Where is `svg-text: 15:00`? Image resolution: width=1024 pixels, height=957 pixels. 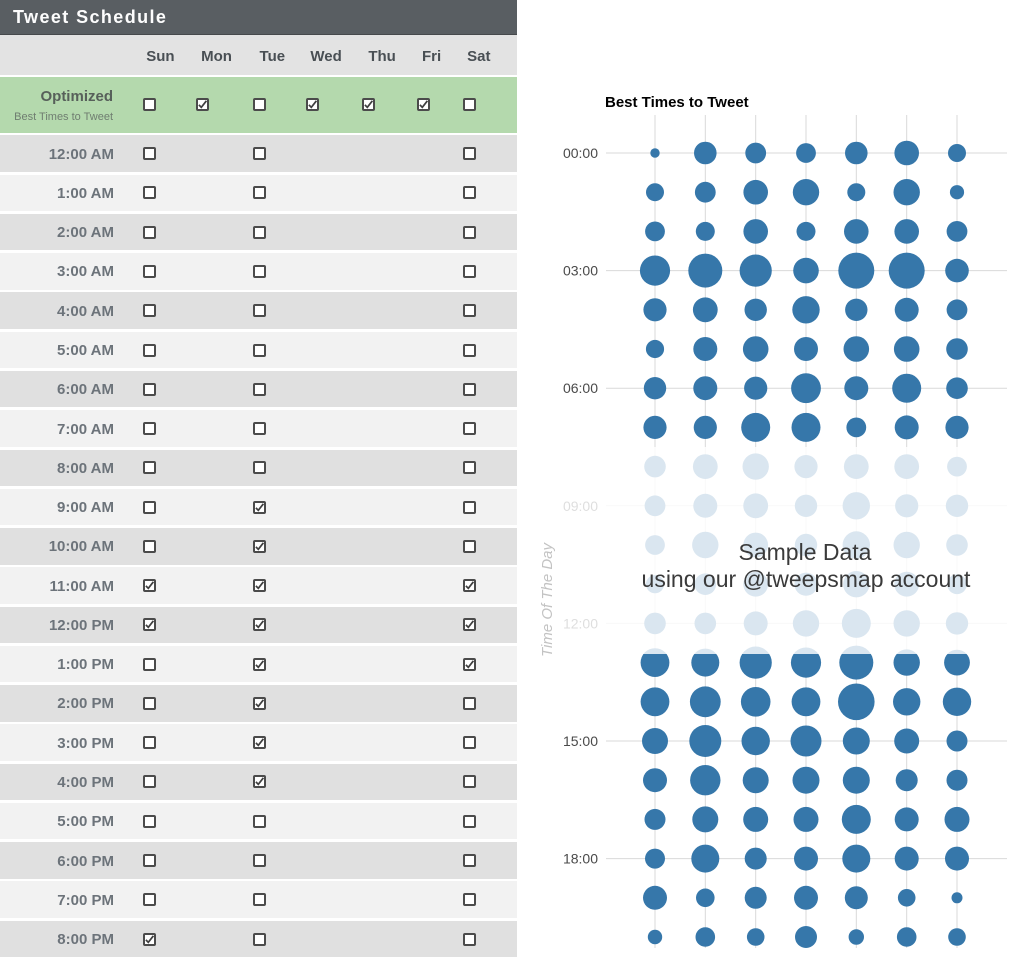 svg-text: 15:00 is located at coordinates (580, 741).